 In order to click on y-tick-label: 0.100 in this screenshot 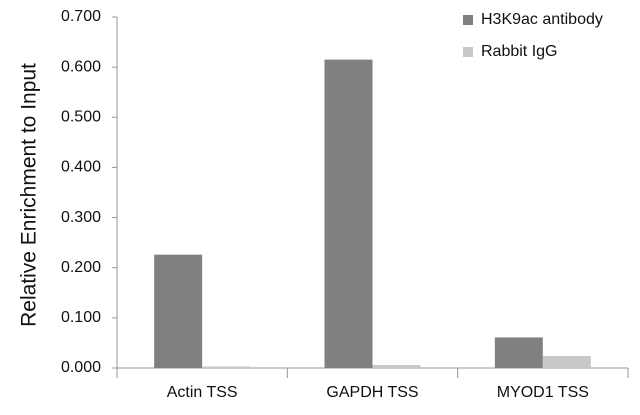, I will do `click(81, 317)`.